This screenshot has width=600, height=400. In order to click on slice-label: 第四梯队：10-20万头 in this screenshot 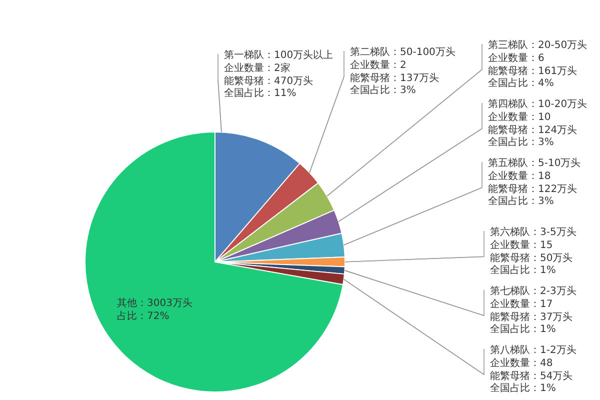, I will do `click(538, 104)`.